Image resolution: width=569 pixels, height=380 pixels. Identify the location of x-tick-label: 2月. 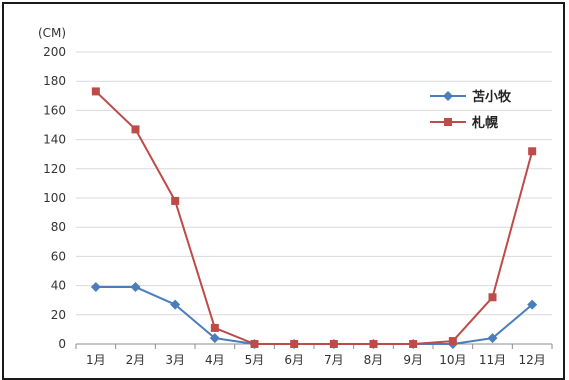
(136, 360).